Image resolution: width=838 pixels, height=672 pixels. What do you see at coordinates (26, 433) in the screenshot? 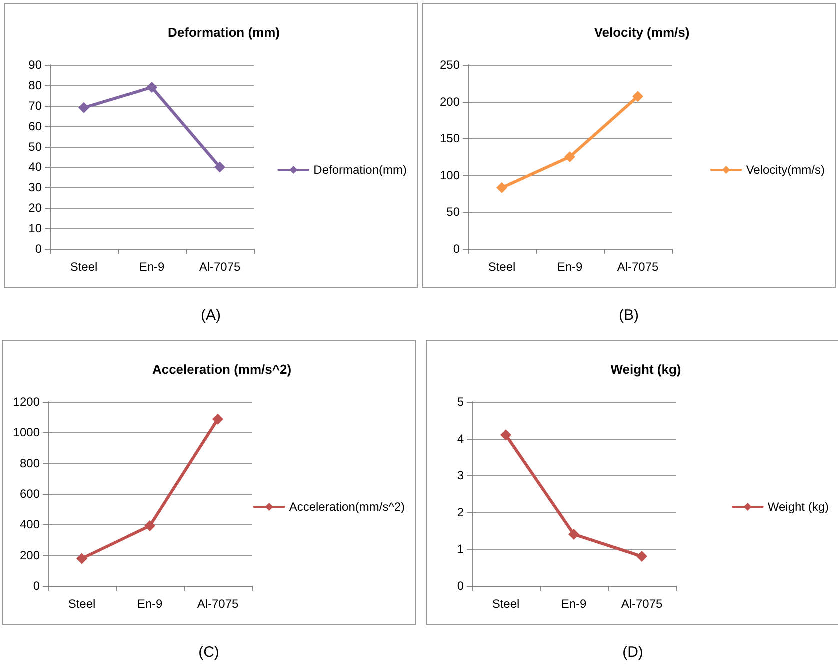
I see `y-tick-label: 1000` at bounding box center [26, 433].